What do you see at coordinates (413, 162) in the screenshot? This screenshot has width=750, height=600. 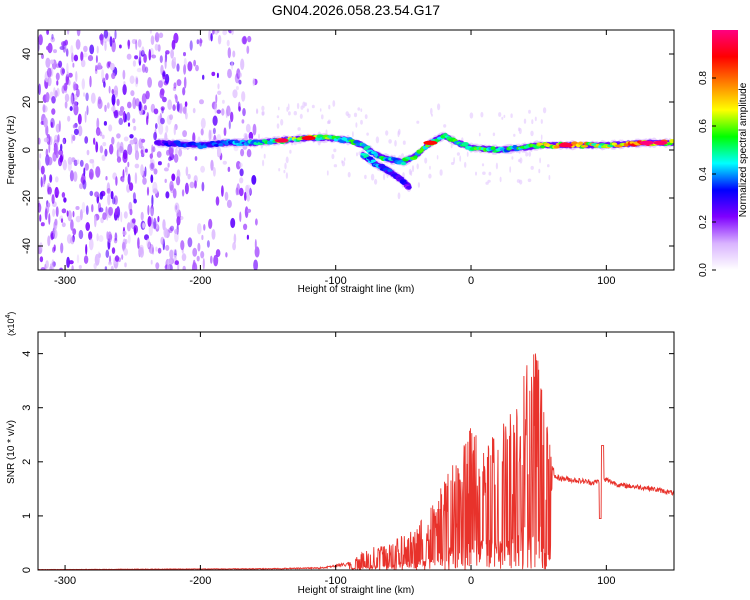 I see `spectrogram-ridge-layer` at bounding box center [413, 162].